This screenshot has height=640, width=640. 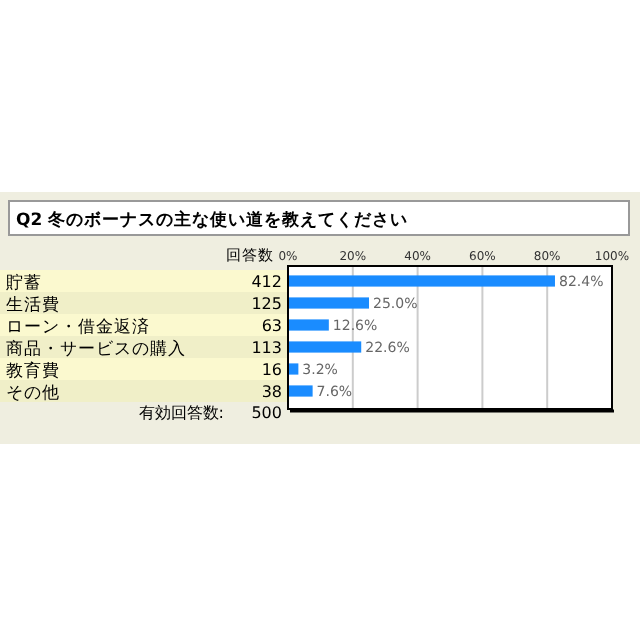 I want to click on text: 16, so click(x=271, y=370).